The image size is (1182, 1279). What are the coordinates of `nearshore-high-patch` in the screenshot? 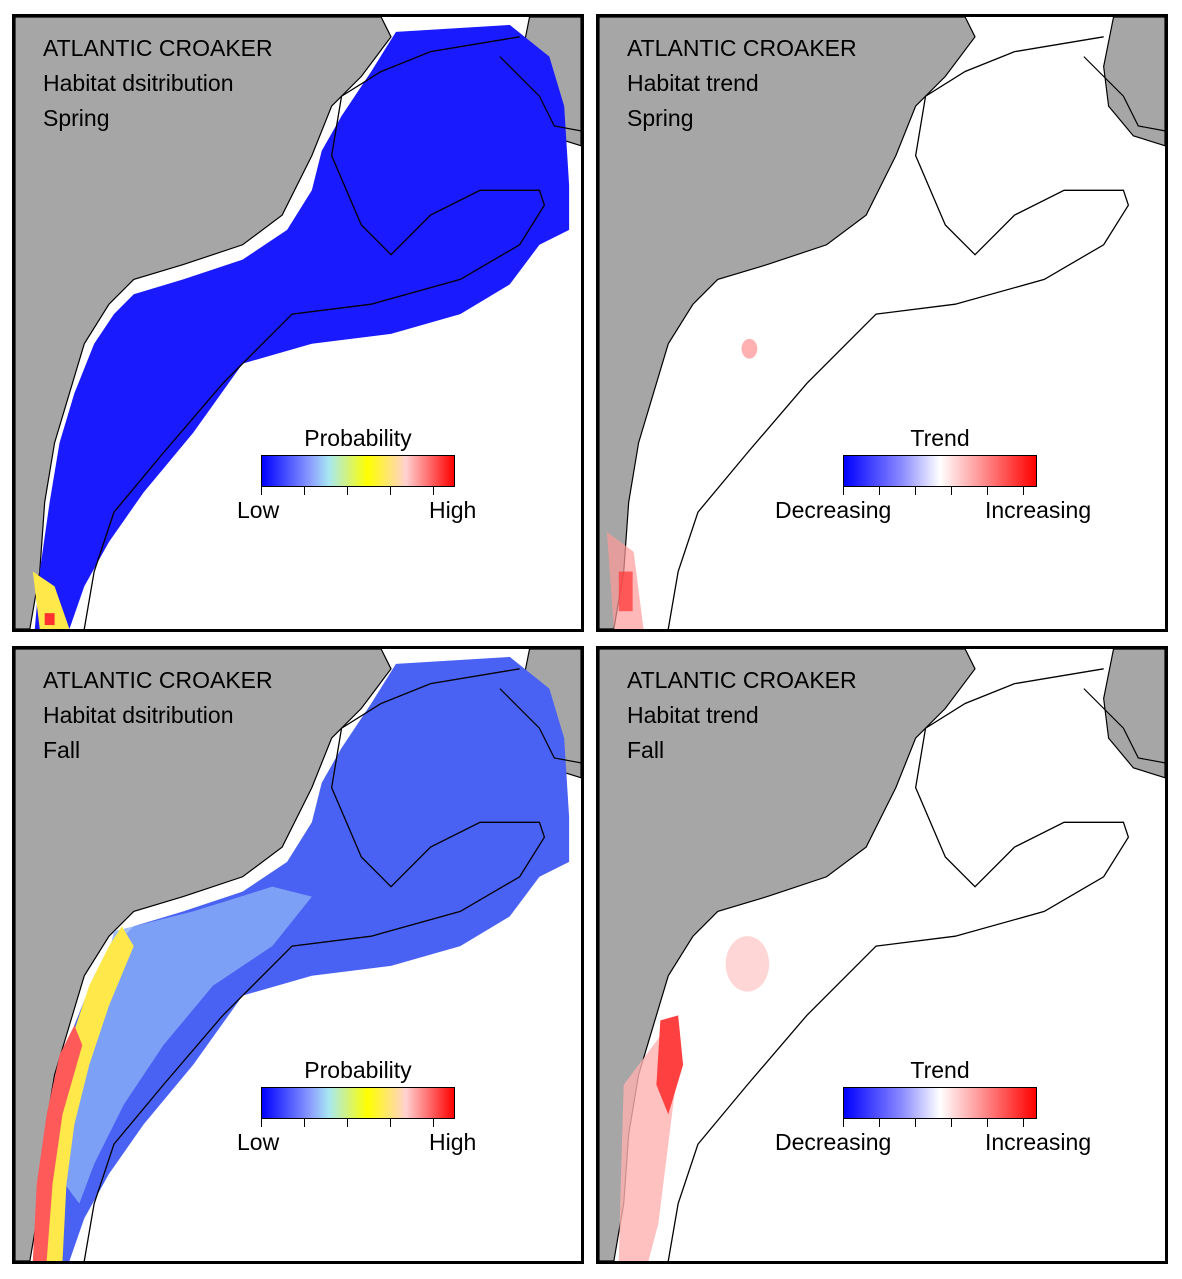 It's located at (51, 600).